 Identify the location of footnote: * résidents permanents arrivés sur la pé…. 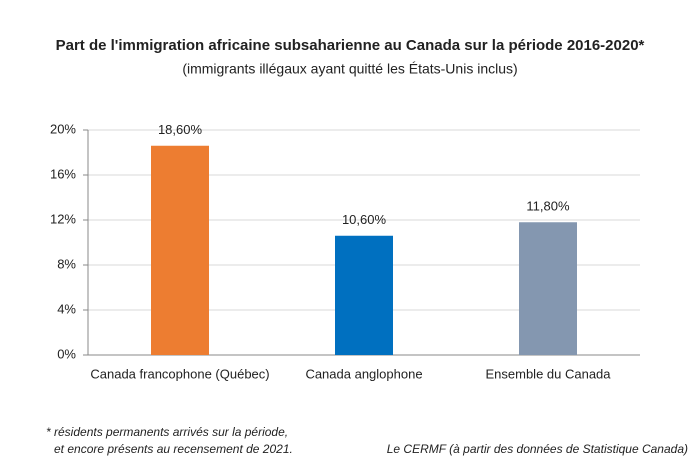
(167, 432).